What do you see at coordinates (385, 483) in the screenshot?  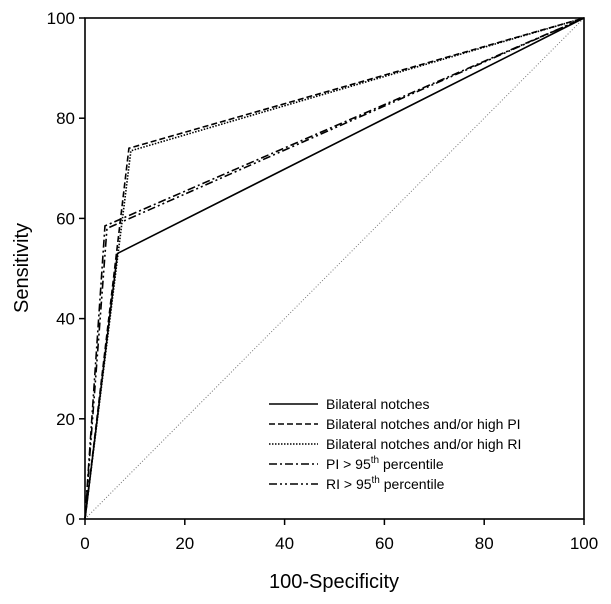 I see `legend-label: RI > 95th percentile` at bounding box center [385, 483].